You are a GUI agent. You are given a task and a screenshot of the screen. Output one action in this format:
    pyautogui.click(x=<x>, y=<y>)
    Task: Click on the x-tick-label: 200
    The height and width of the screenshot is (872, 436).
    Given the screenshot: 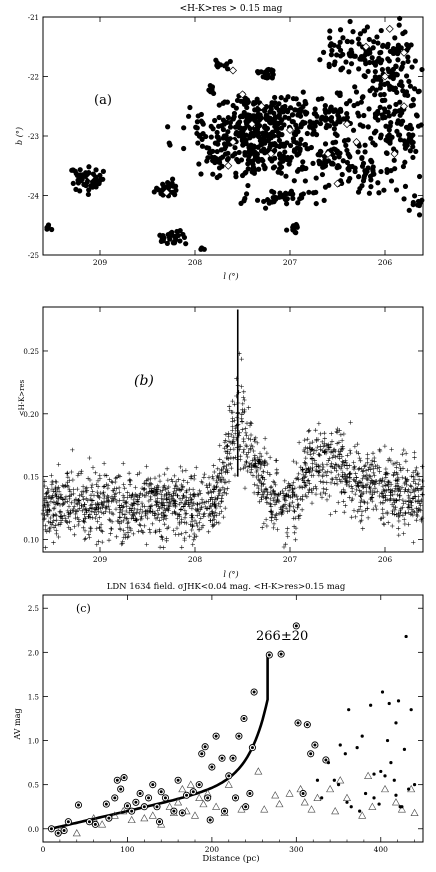 What is the action you would take?
    pyautogui.click(x=212, y=849)
    